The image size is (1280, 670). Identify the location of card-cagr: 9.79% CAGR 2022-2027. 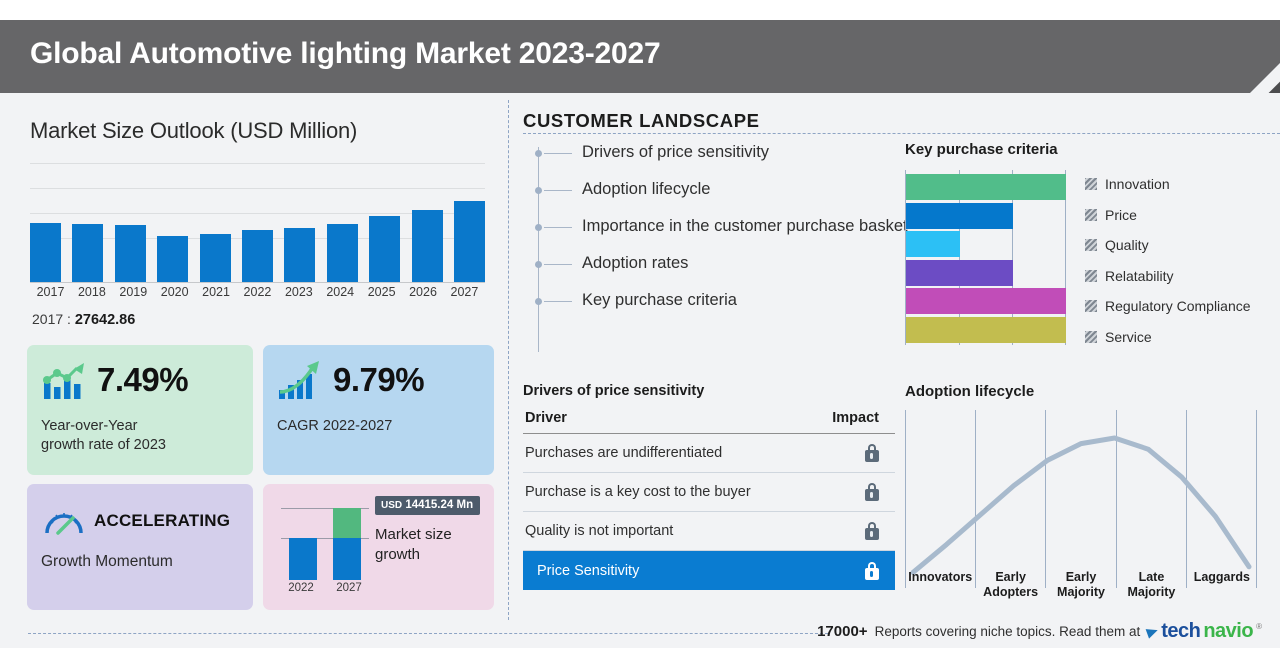
(378, 410).